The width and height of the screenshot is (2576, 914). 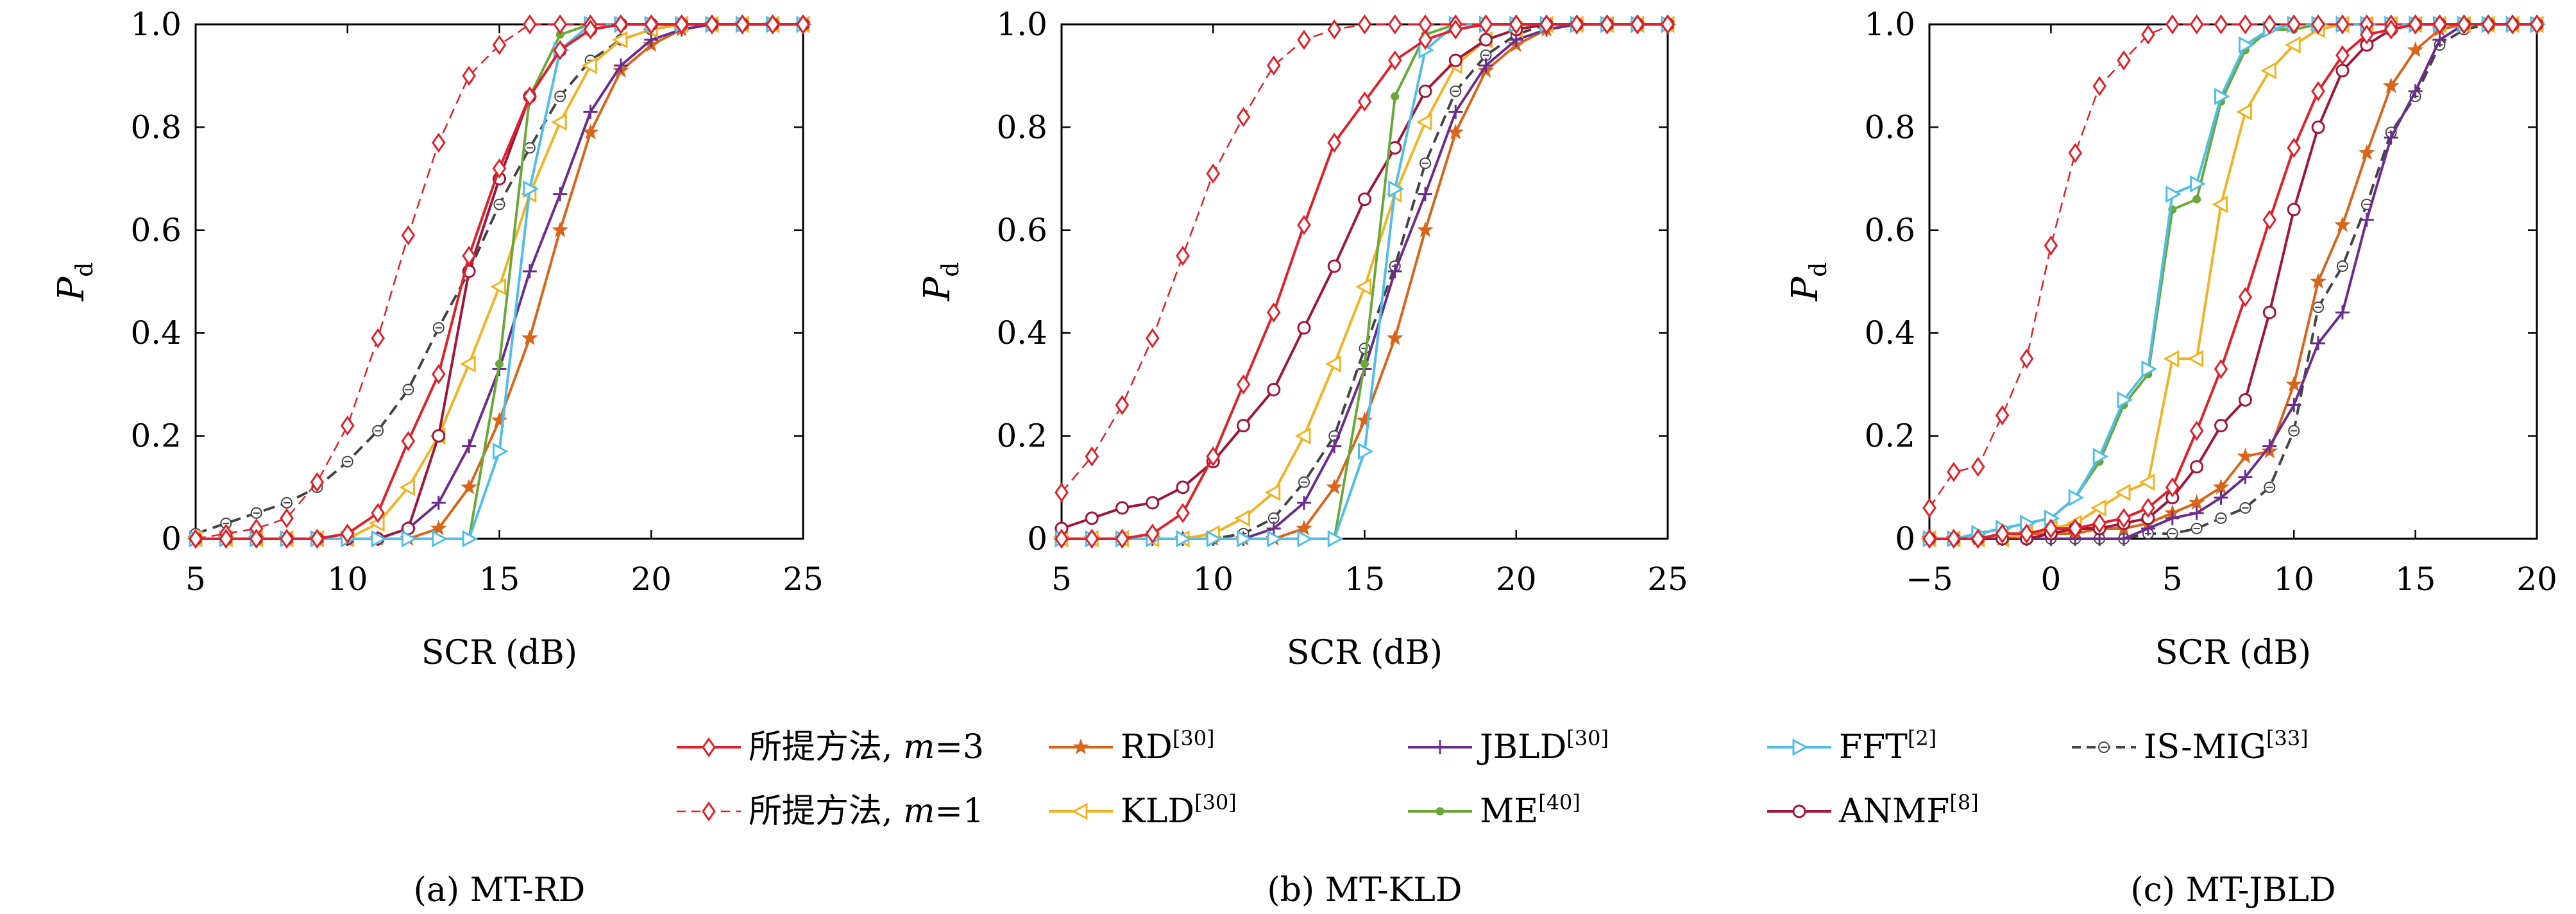 What do you see at coordinates (2205, 747) in the screenshot?
I see `legend-label-text: IS-MIG` at bounding box center [2205, 747].